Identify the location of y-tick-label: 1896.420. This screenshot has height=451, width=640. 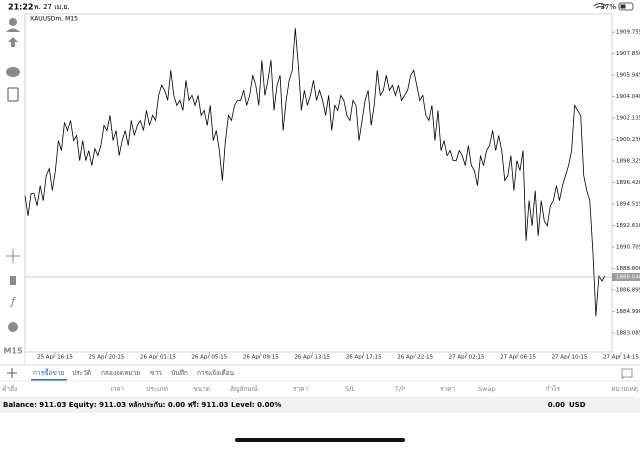
(628, 183).